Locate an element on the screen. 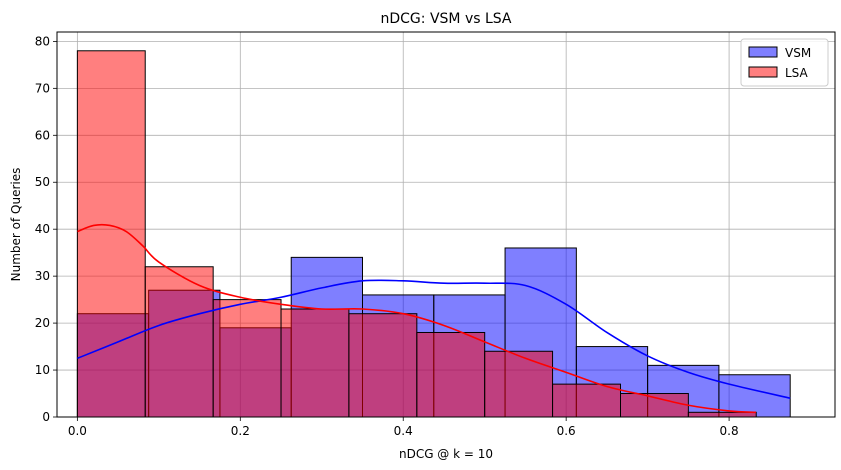 The width and height of the screenshot is (841, 470). chart-title: nDCG: VSM vs LSA is located at coordinates (446, 19).